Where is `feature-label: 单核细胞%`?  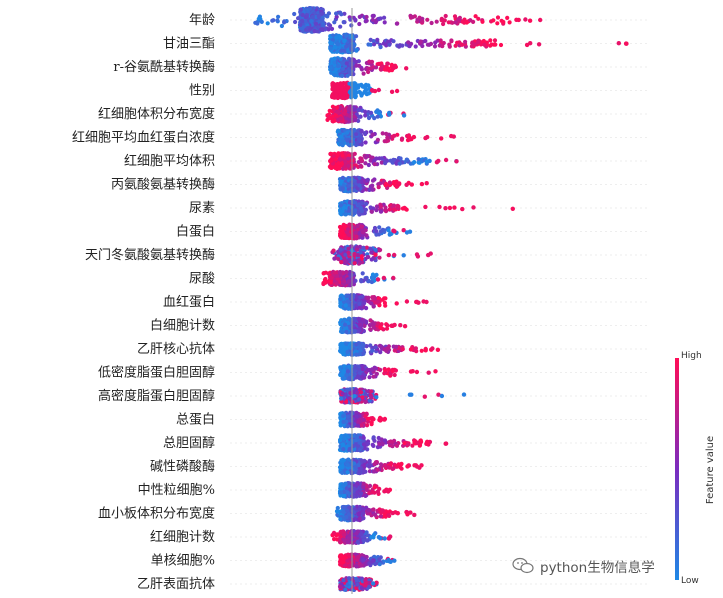
feature-label: 单核细胞% is located at coordinates (183, 561).